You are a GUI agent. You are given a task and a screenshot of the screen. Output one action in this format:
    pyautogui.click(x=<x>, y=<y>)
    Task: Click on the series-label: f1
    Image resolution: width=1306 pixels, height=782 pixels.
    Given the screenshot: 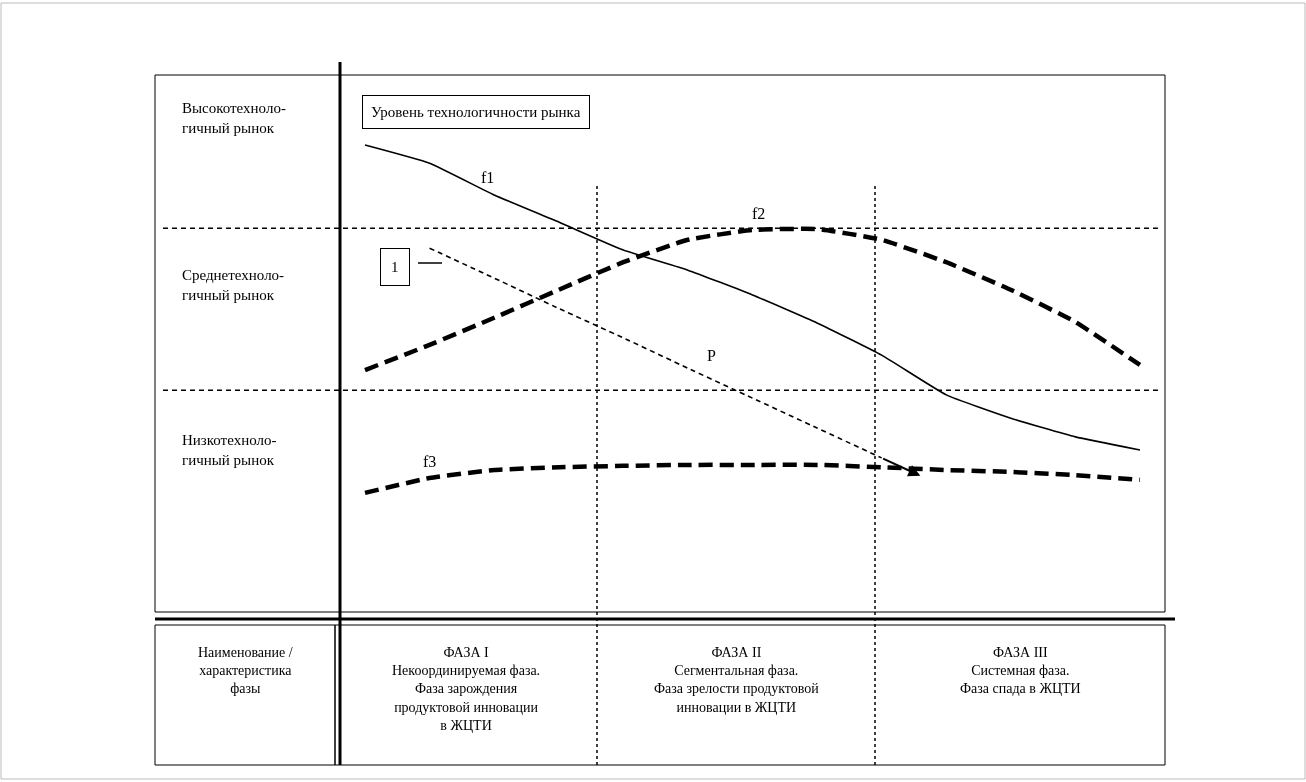 What is the action you would take?
    pyautogui.click(x=488, y=177)
    